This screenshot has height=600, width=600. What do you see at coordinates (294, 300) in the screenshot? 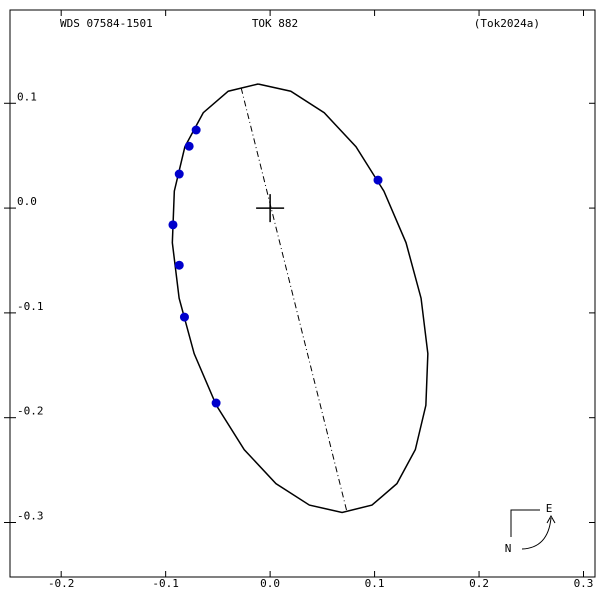
I see `node-line` at bounding box center [294, 300].